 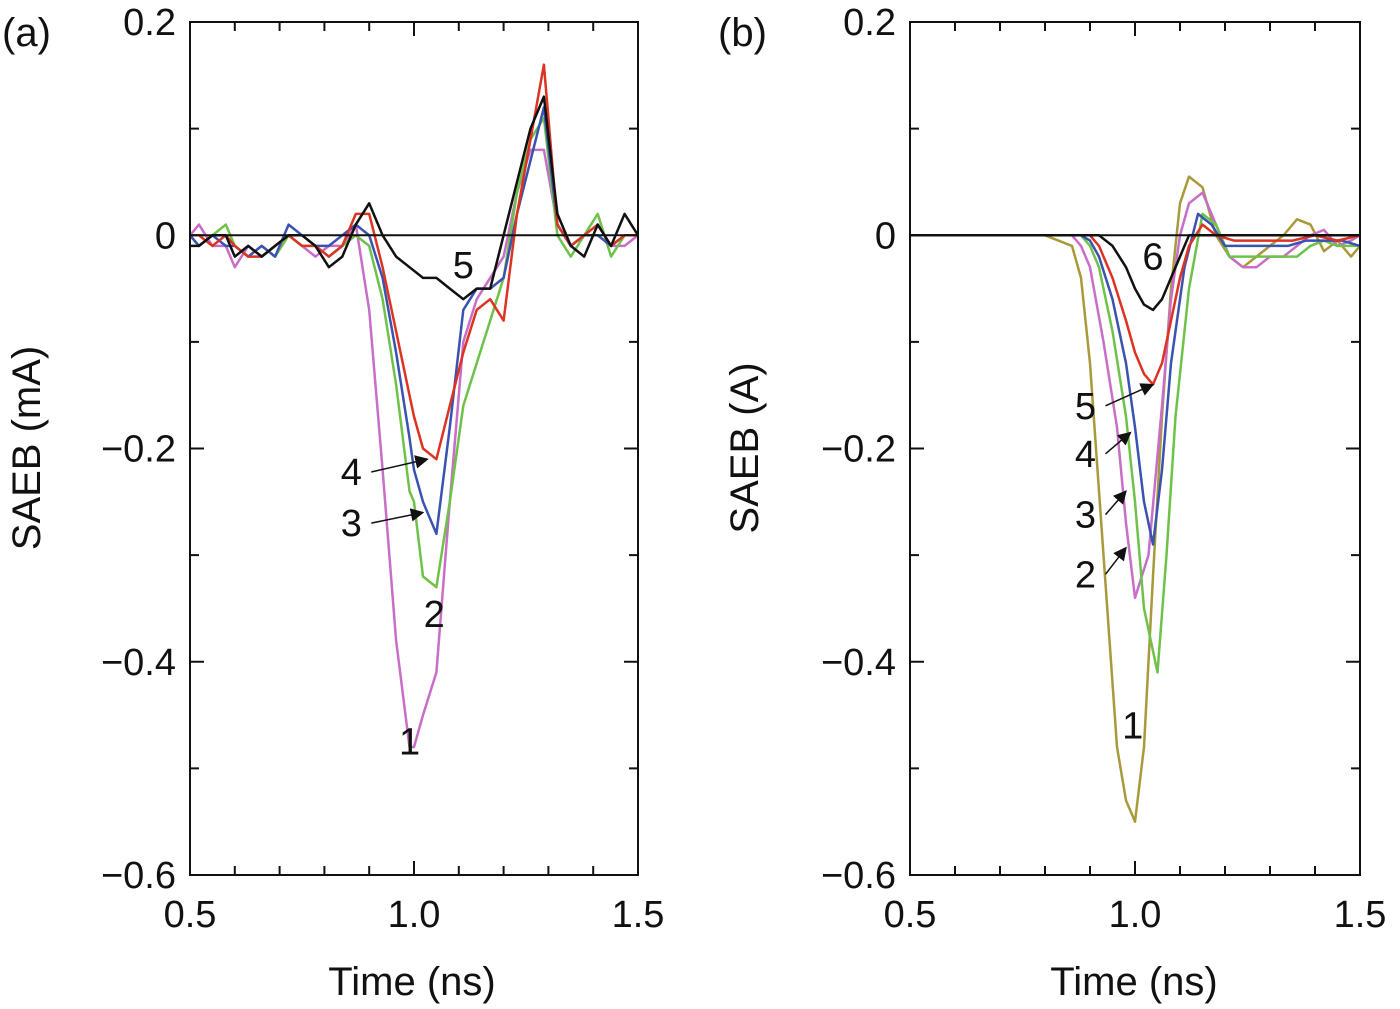 I want to click on curve-annotations: 1 2 3 4 5, so click(x=407, y=504).